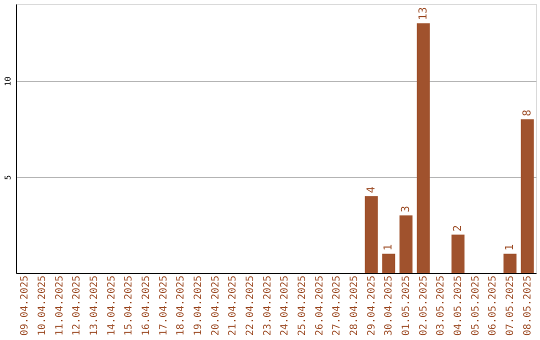 Image resolution: width=540 pixels, height=340 pixels. Describe the element at coordinates (423, 13) in the screenshot. I see `data-label: 13` at that location.